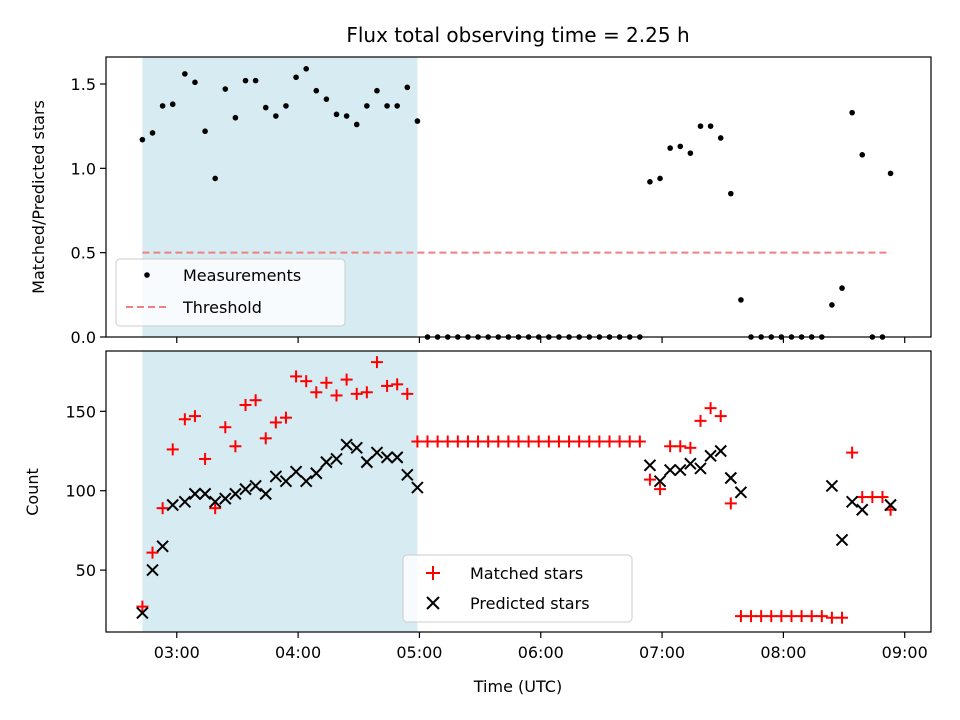 Image resolution: width=960 pixels, height=720 pixels. Describe the element at coordinates (662, 652) in the screenshot. I see `x-tick-label: 07:00` at that location.